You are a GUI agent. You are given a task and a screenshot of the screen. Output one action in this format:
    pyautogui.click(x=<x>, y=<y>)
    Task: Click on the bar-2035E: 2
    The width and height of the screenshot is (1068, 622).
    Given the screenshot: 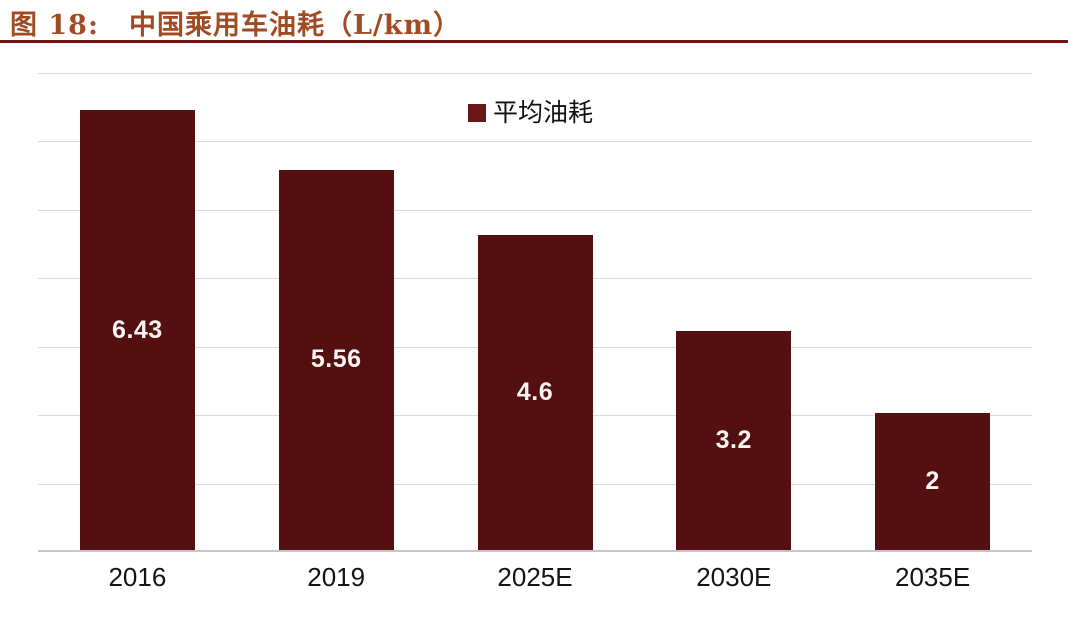 What is the action you would take?
    pyautogui.click(x=933, y=481)
    